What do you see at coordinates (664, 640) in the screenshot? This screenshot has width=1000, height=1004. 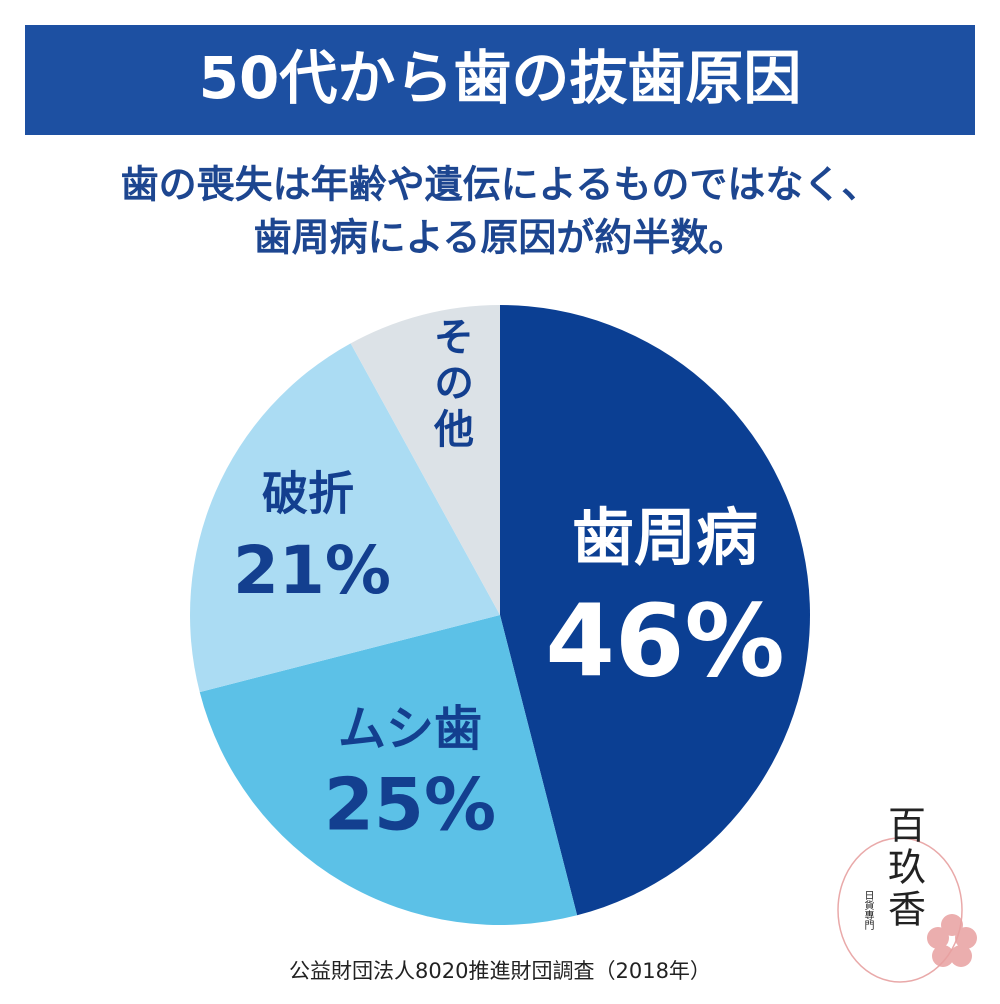 I see `value-label: 46%` at bounding box center [664, 640].